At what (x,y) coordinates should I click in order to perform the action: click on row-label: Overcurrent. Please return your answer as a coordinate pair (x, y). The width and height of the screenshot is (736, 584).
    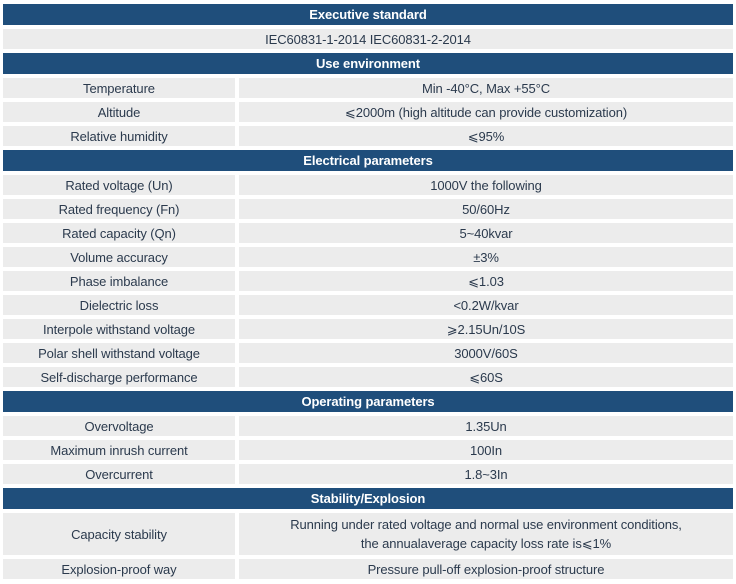
    Looking at the image, I should click on (119, 474).